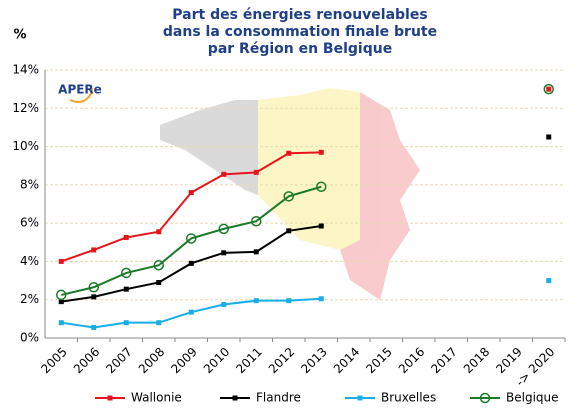 The height and width of the screenshot is (410, 580). What do you see at coordinates (532, 398) in the screenshot?
I see `legend-label: Belgique` at bounding box center [532, 398].